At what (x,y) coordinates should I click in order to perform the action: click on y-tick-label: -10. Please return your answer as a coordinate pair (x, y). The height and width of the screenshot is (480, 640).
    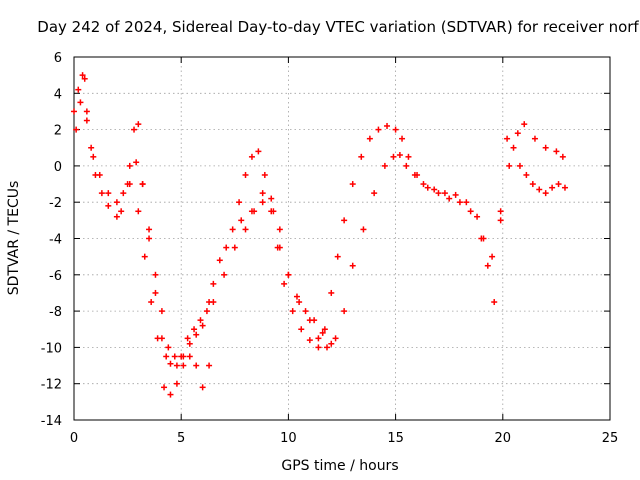
    Looking at the image, I should click on (51, 348).